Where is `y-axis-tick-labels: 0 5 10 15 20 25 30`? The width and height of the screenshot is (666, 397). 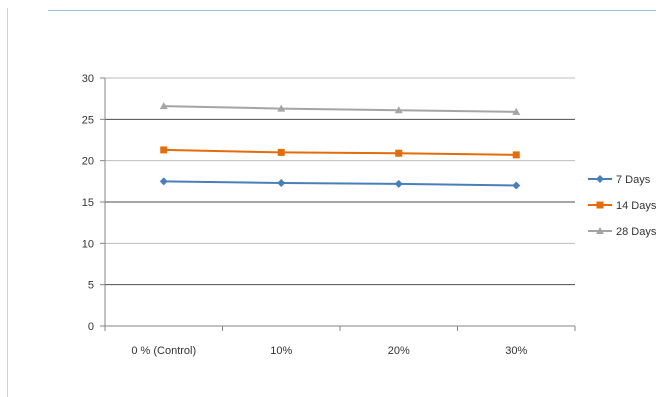 y-axis-tick-labels: 0 5 10 15 20 25 30 is located at coordinates (88, 203).